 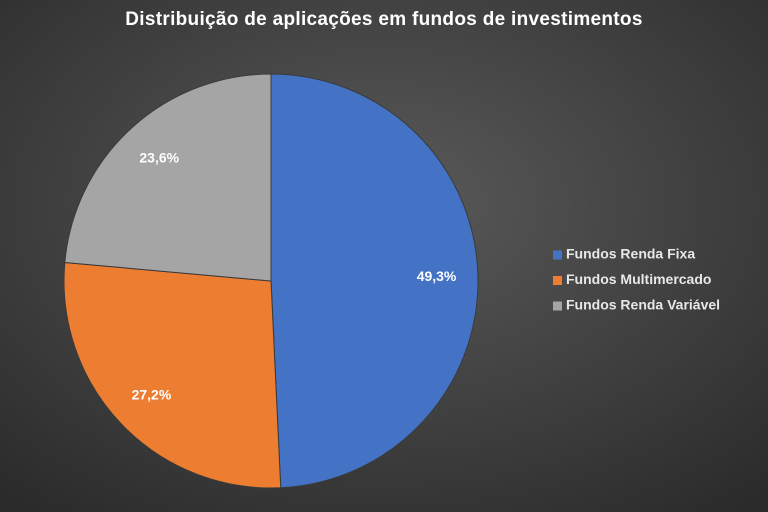 What do you see at coordinates (152, 394) in the screenshot?
I see `data-label: 27,2%` at bounding box center [152, 394].